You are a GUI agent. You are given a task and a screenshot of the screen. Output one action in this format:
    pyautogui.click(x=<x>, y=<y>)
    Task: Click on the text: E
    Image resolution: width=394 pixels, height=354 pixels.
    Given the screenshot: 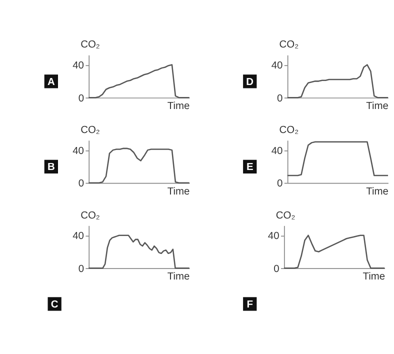 What is the action you would take?
    pyautogui.click(x=250, y=168)
    